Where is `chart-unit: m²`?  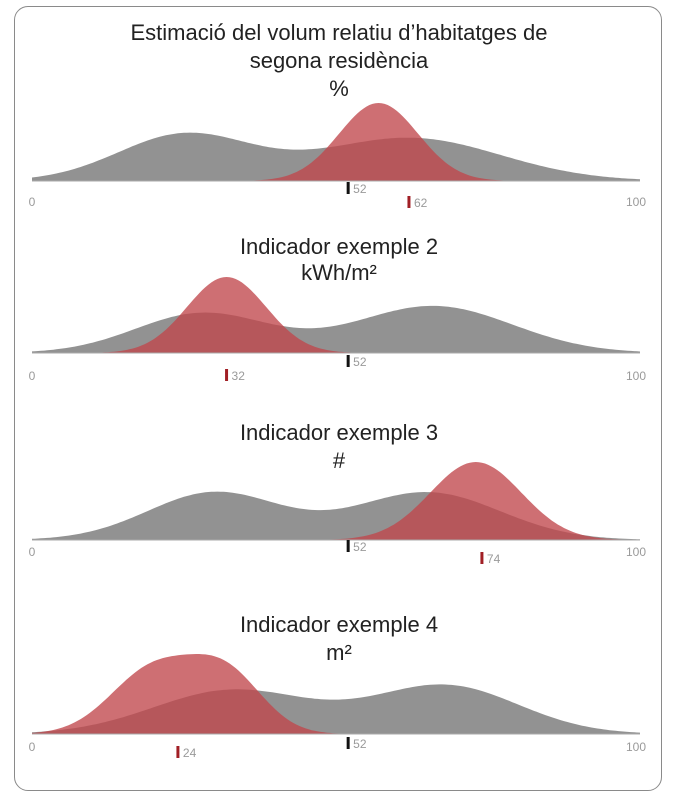 chart-unit: m² is located at coordinates (339, 652).